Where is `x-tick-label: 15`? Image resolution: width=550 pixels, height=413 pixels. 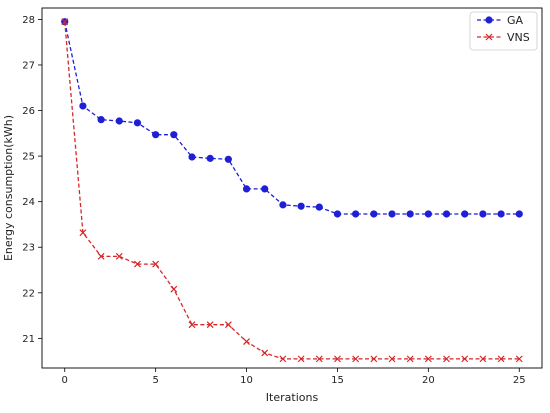 x-tick-label: 15 is located at coordinates (337, 380).